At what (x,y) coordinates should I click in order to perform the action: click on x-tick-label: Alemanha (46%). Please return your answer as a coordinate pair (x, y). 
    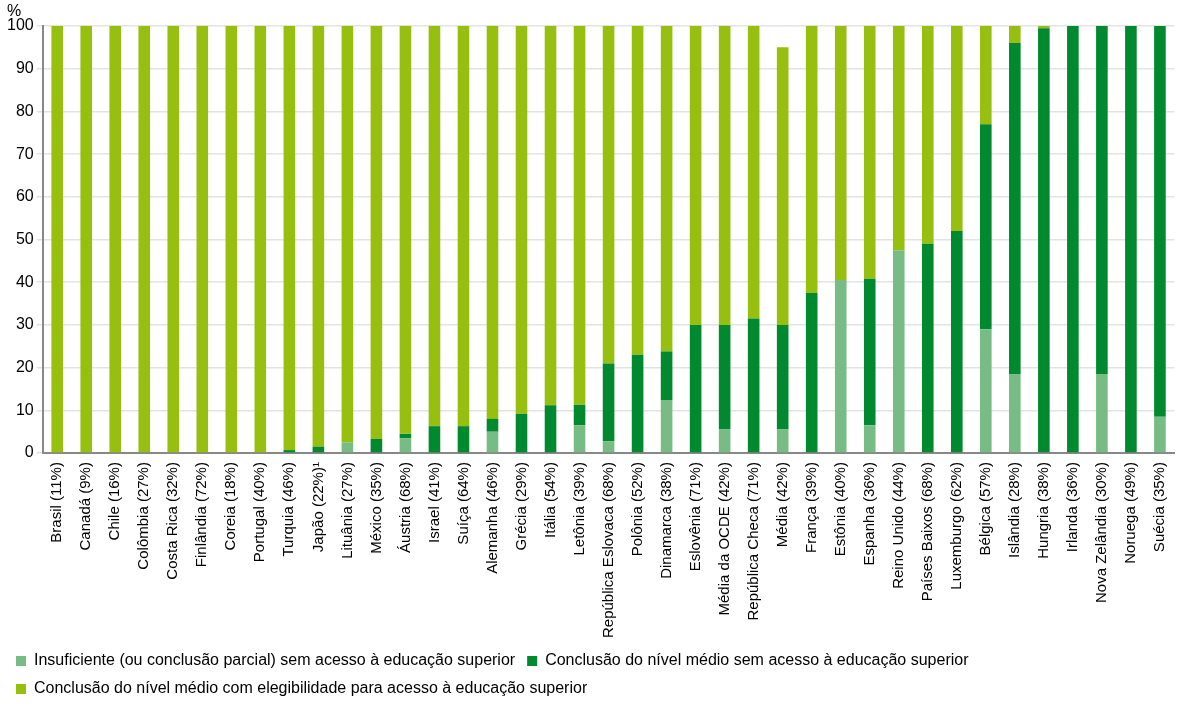
    Looking at the image, I should click on (491, 518).